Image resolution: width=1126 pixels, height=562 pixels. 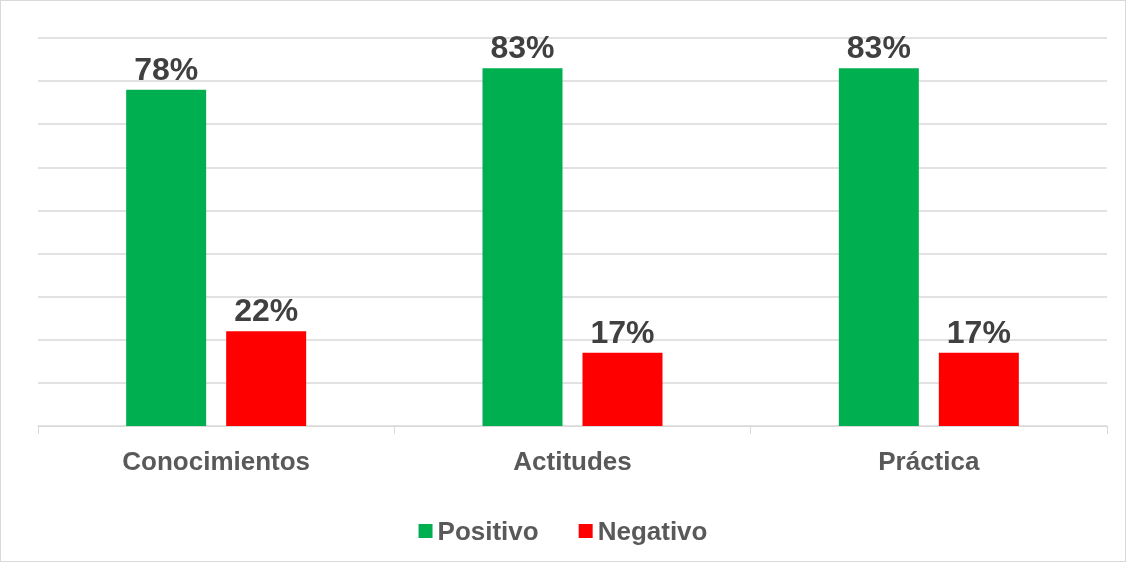 What do you see at coordinates (572, 461) in the screenshot?
I see `x-tick-label: Actitudes` at bounding box center [572, 461].